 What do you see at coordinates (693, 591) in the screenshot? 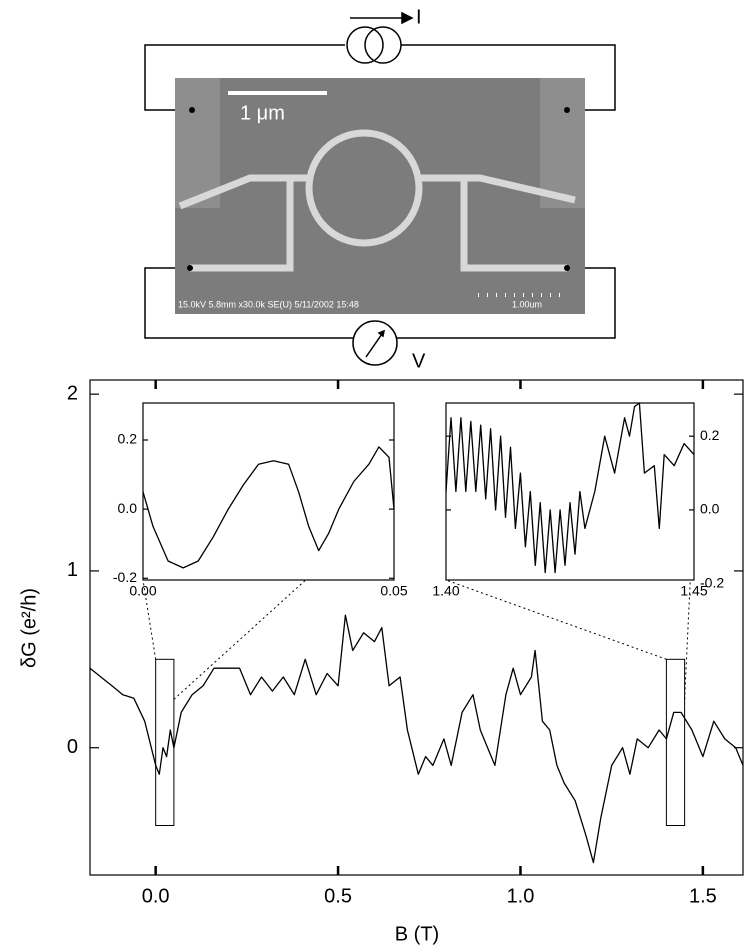
I see `x-tick-label: 1.45` at bounding box center [693, 591].